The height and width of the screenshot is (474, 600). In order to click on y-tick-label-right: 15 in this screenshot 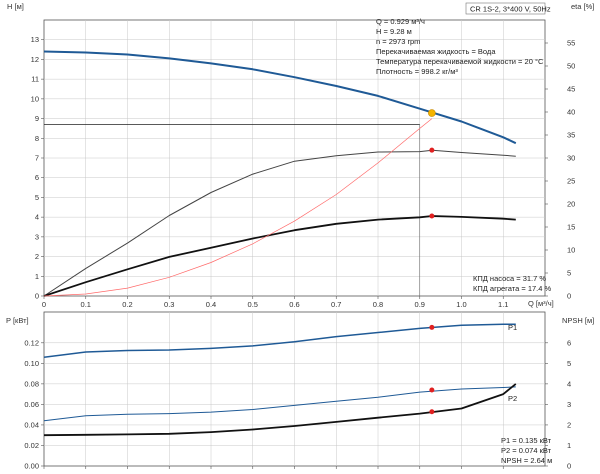, I will do `click(571, 227)`.